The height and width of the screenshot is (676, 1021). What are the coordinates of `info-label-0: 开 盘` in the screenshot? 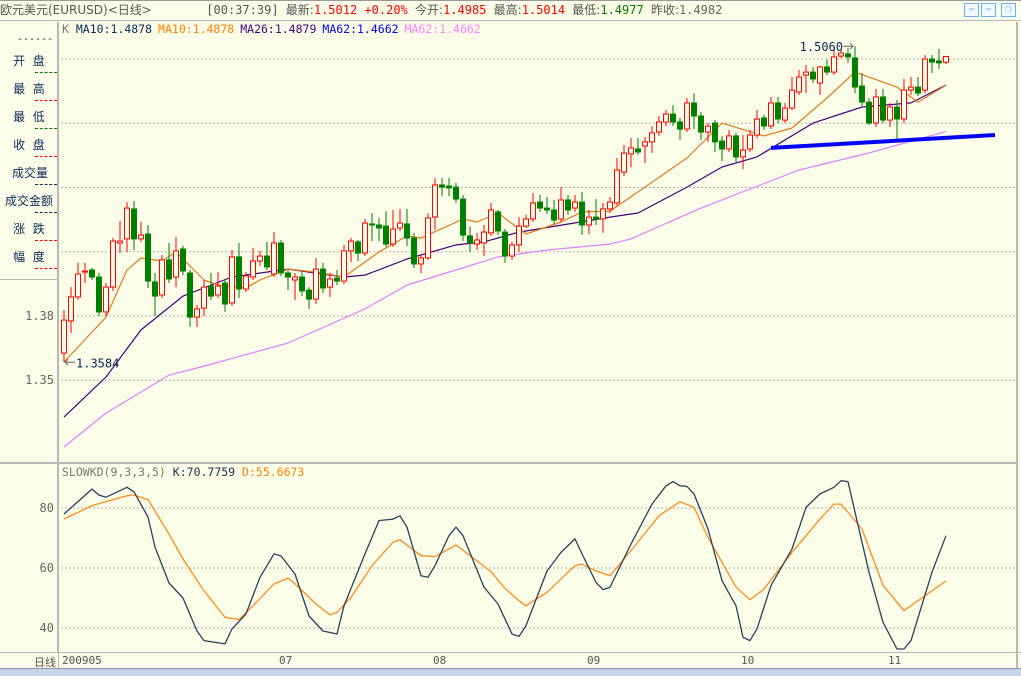 It's located at (29, 61).